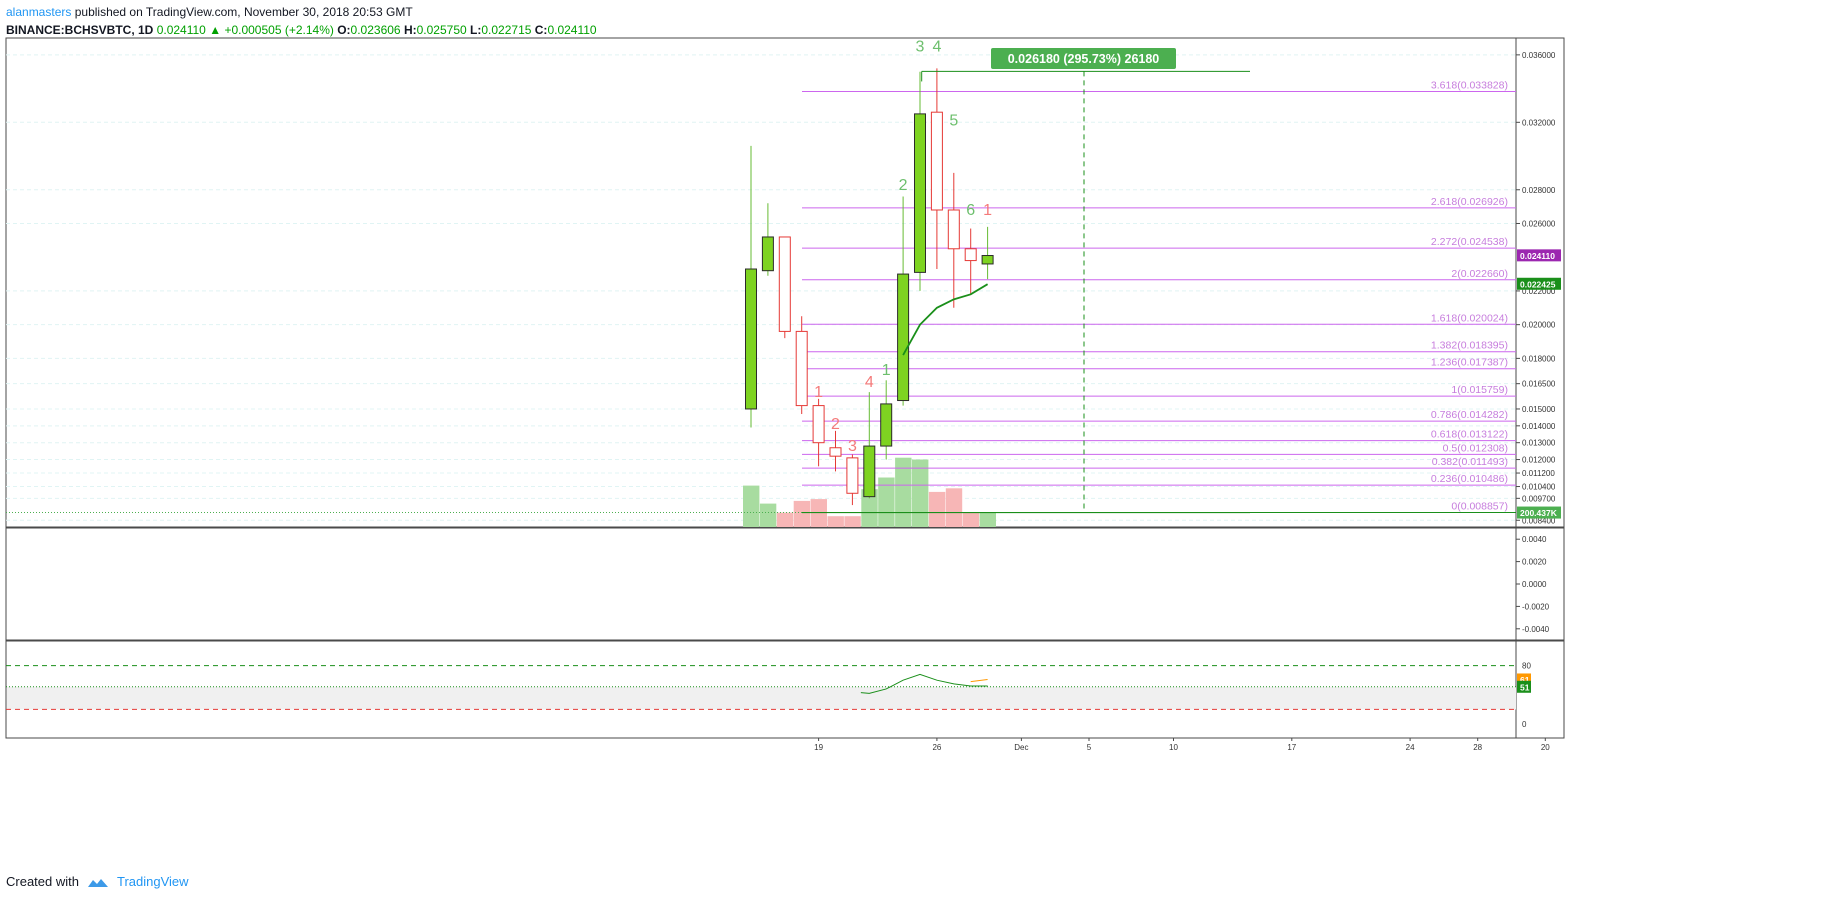 The width and height of the screenshot is (1828, 899). Describe the element at coordinates (1469, 202) in the screenshot. I see `fib-level-label: 2.618(0.026926)` at that location.